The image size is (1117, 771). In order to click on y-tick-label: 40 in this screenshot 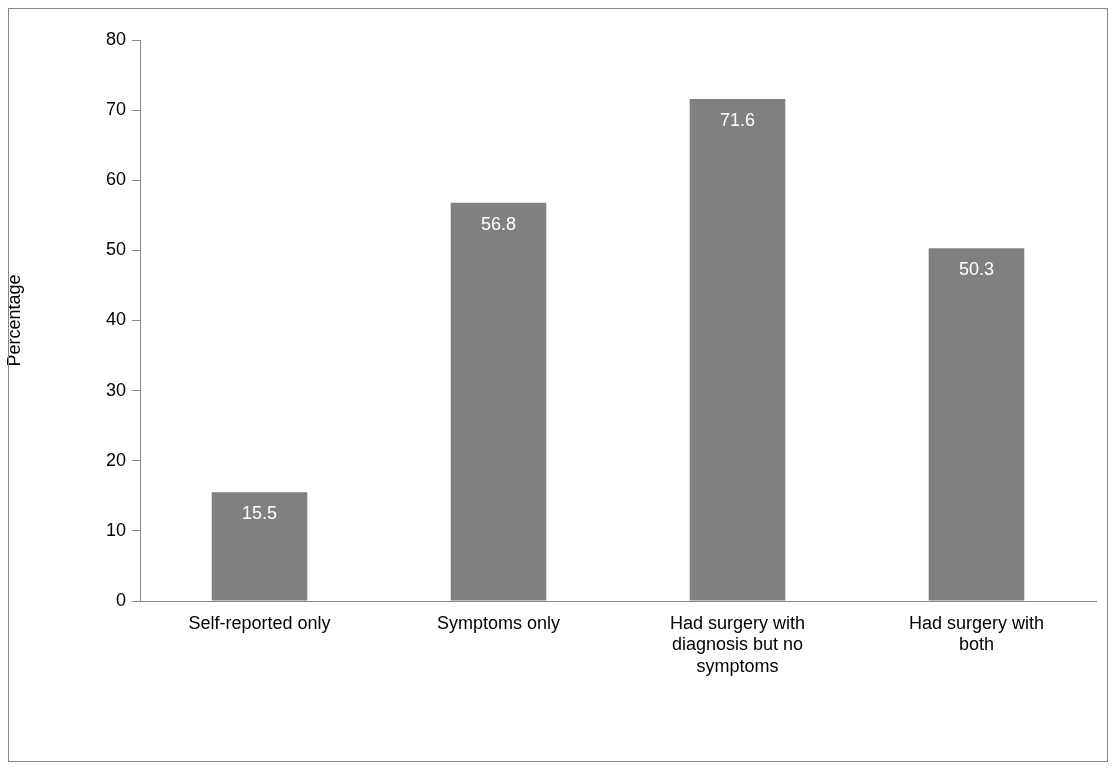, I will do `click(115, 319)`.